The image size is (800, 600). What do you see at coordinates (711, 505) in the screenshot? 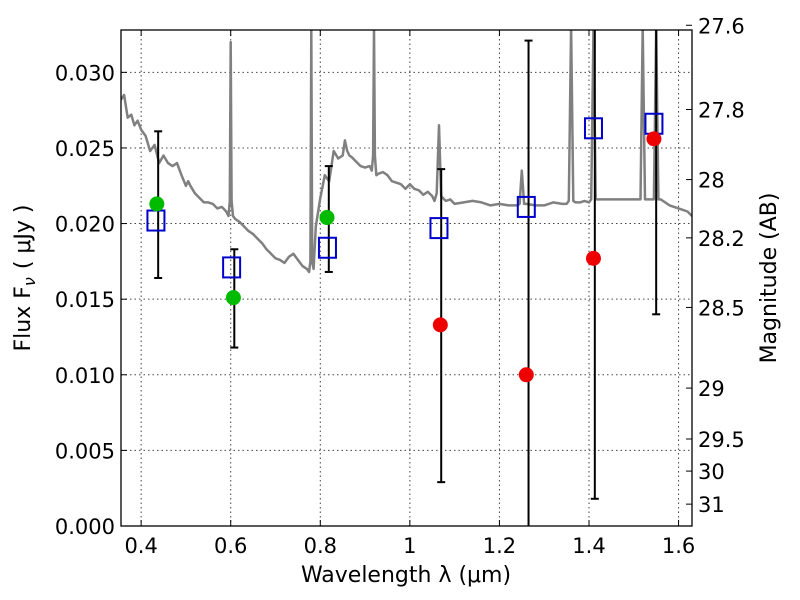
I see `mag-tick-label: 31` at bounding box center [711, 505].